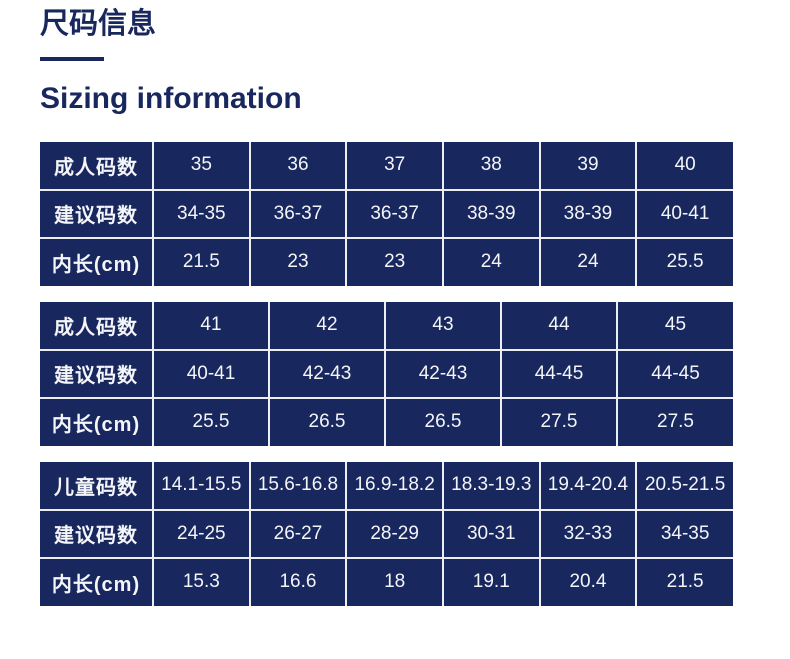  I want to click on size-cell: 40, so click(684, 165).